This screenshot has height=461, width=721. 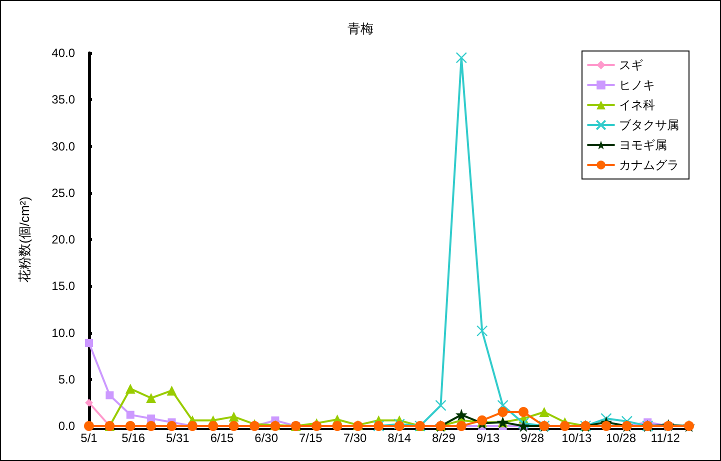 I want to click on x-tick-label: 5/31, so click(x=178, y=438).